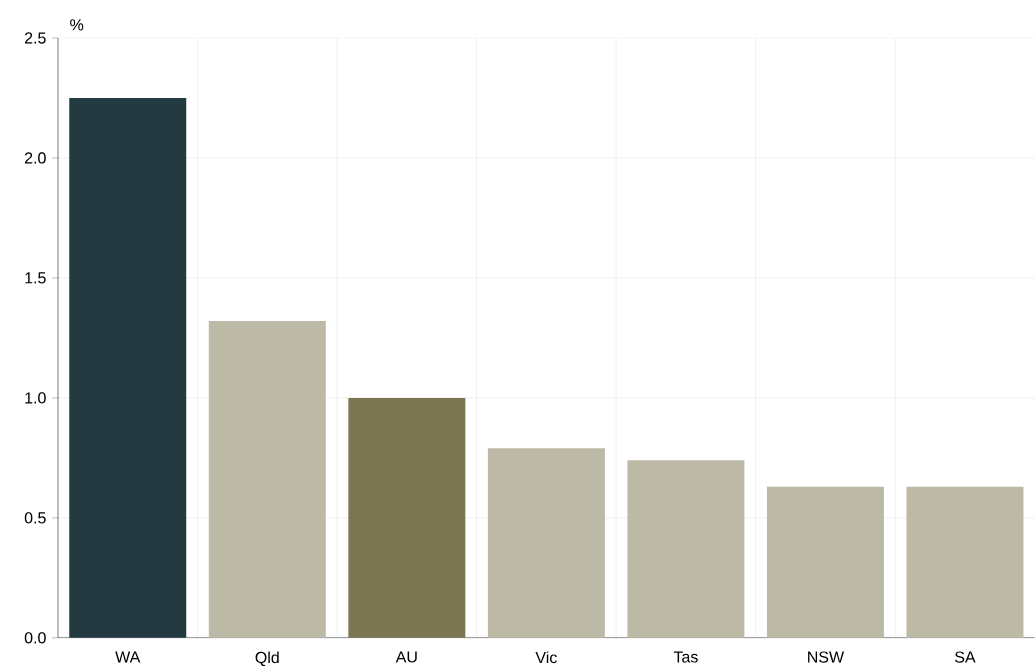 The width and height of the screenshot is (1035, 671). Describe the element at coordinates (35, 38) in the screenshot. I see `y-tick-label: 2.5` at that location.